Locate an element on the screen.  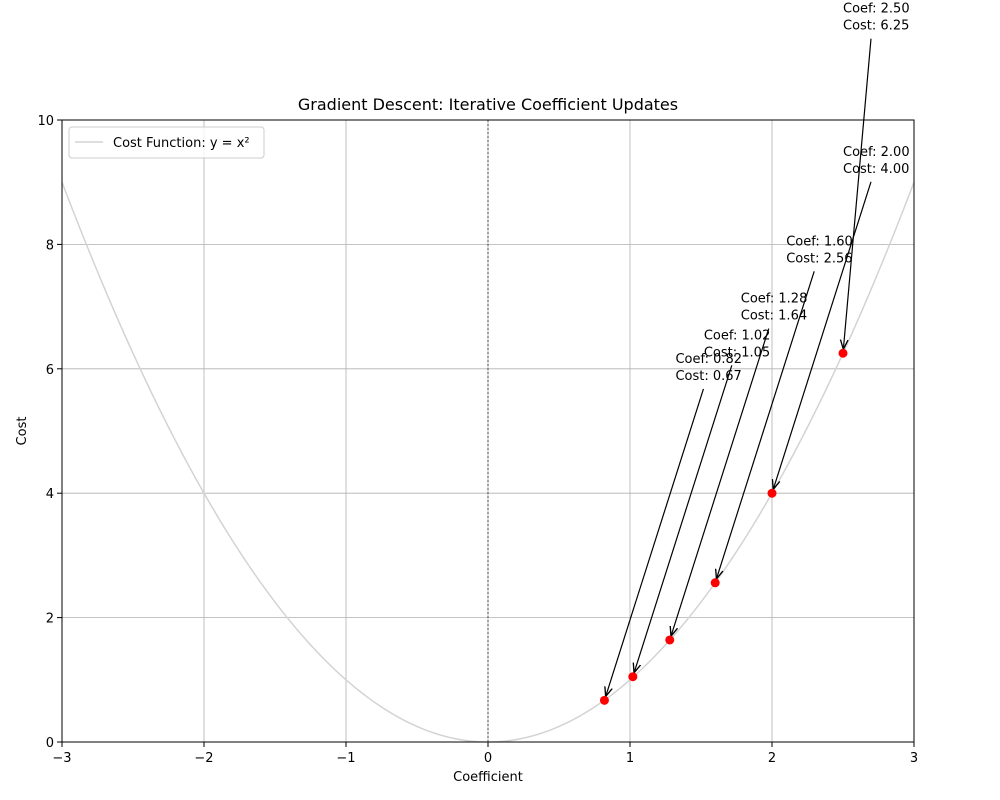
x-tick-label: −1 is located at coordinates (345, 758).